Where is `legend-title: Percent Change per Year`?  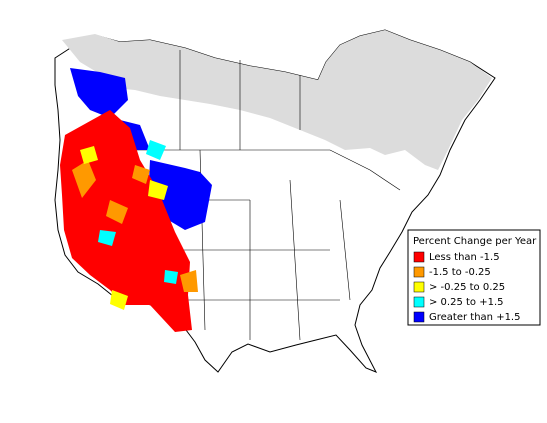 legend-title: Percent Change per Year is located at coordinates (475, 241).